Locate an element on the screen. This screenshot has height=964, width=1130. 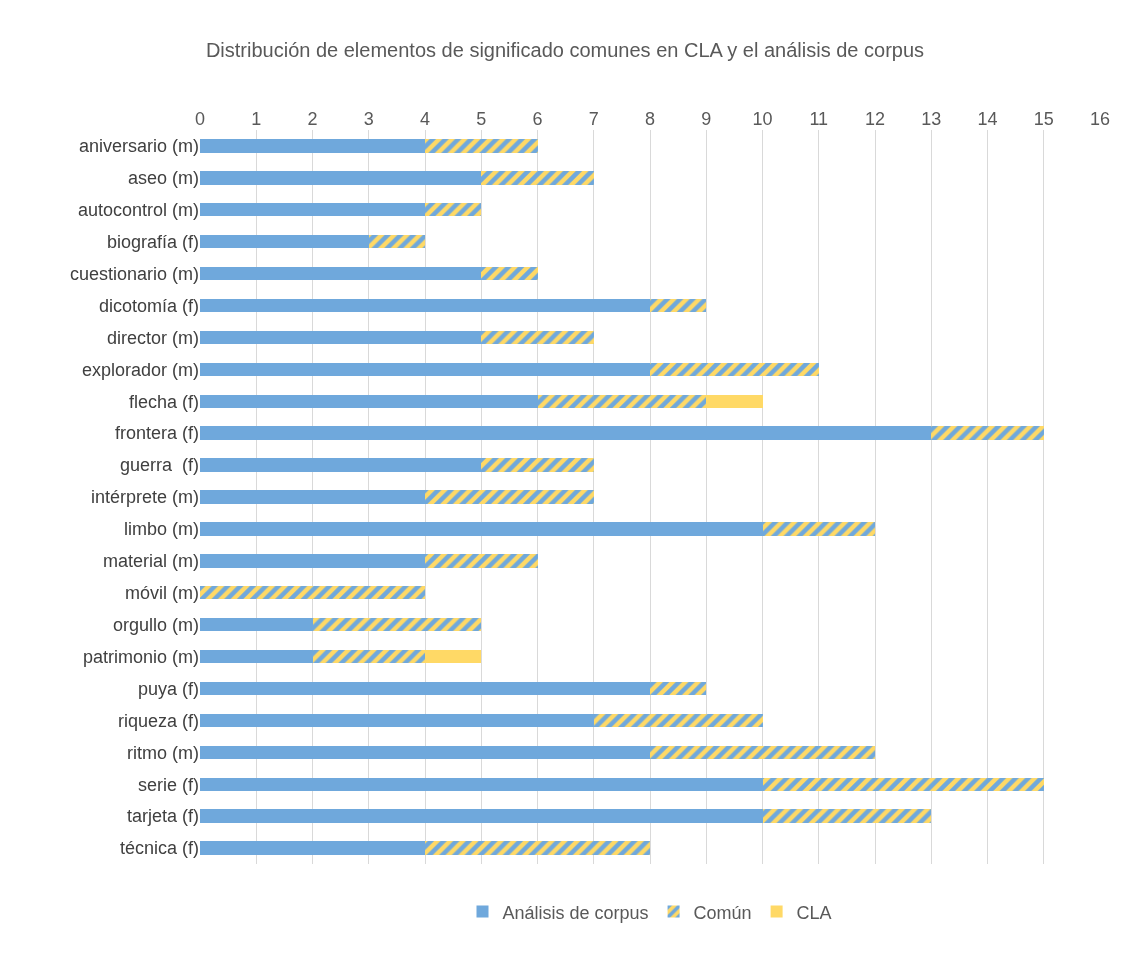
x-tick-label: 3 is located at coordinates (368, 119).